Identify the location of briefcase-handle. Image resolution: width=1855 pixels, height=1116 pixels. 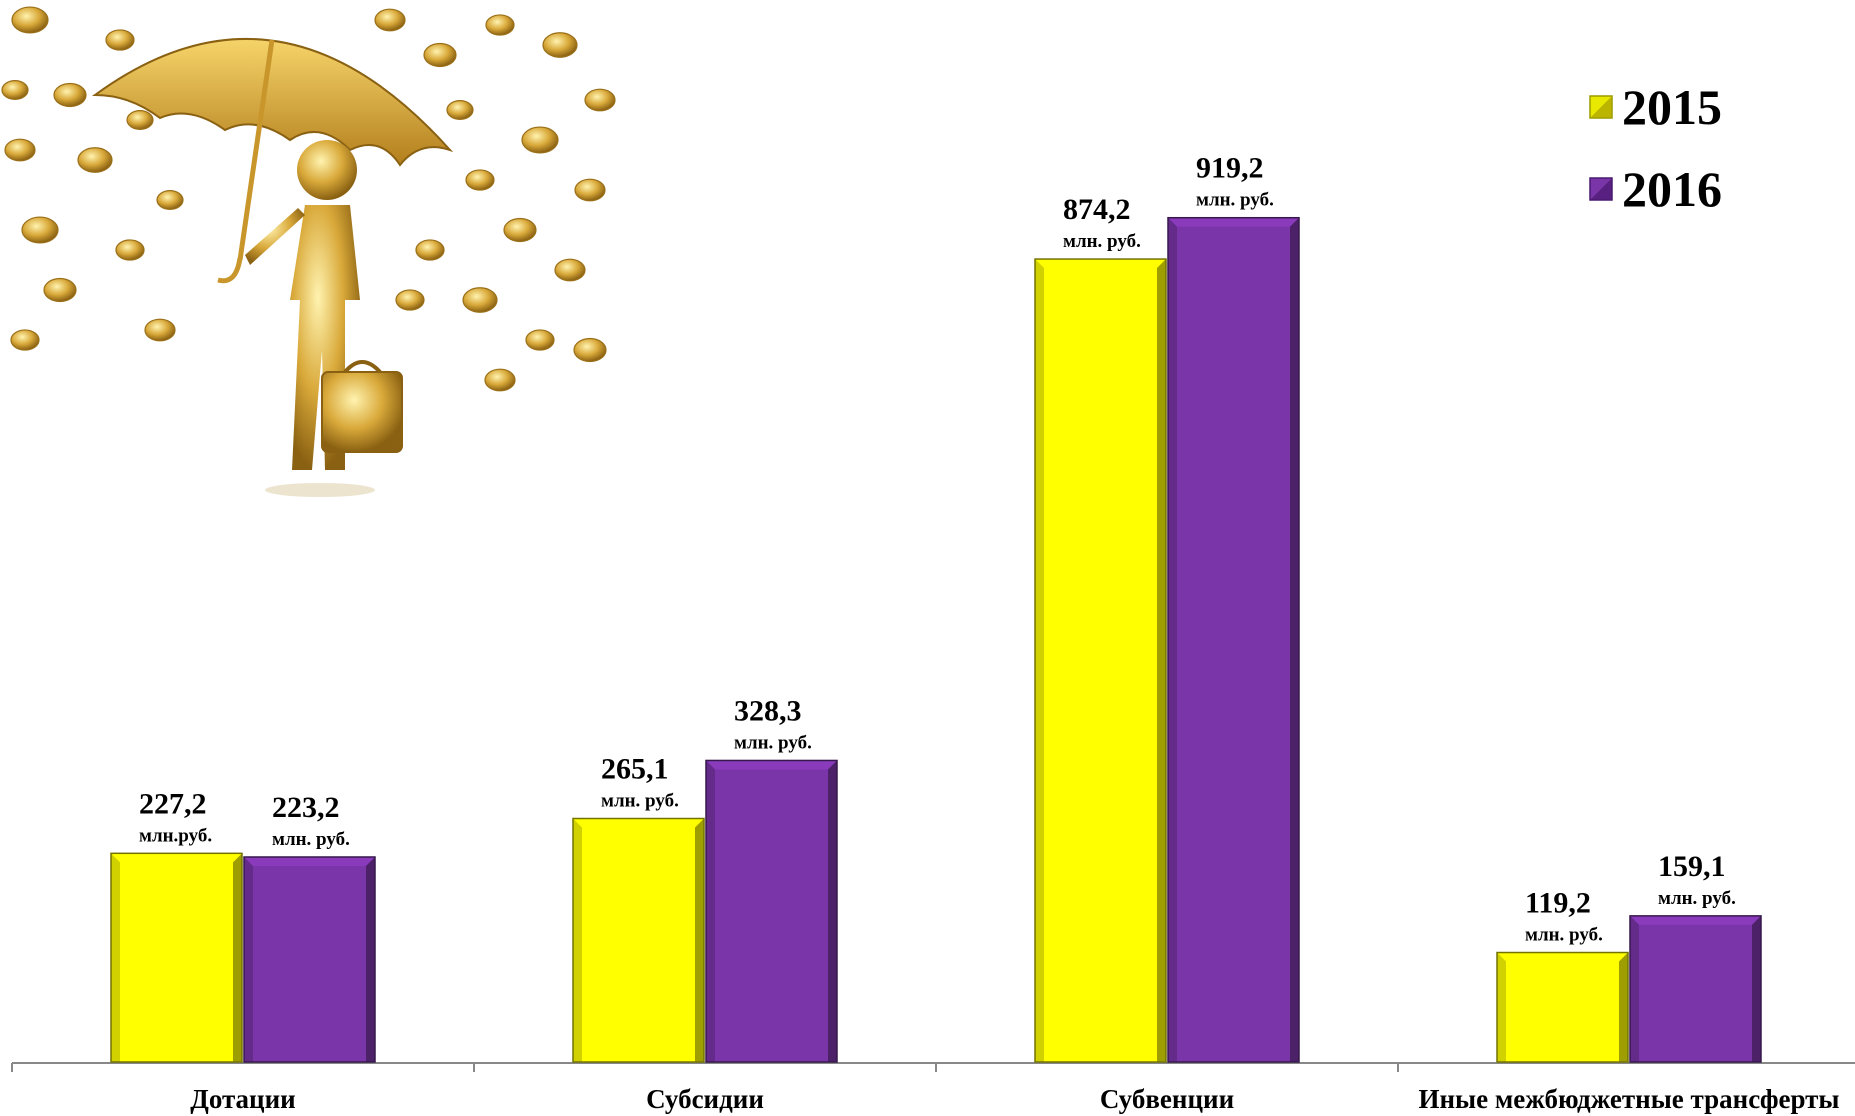
(362, 367).